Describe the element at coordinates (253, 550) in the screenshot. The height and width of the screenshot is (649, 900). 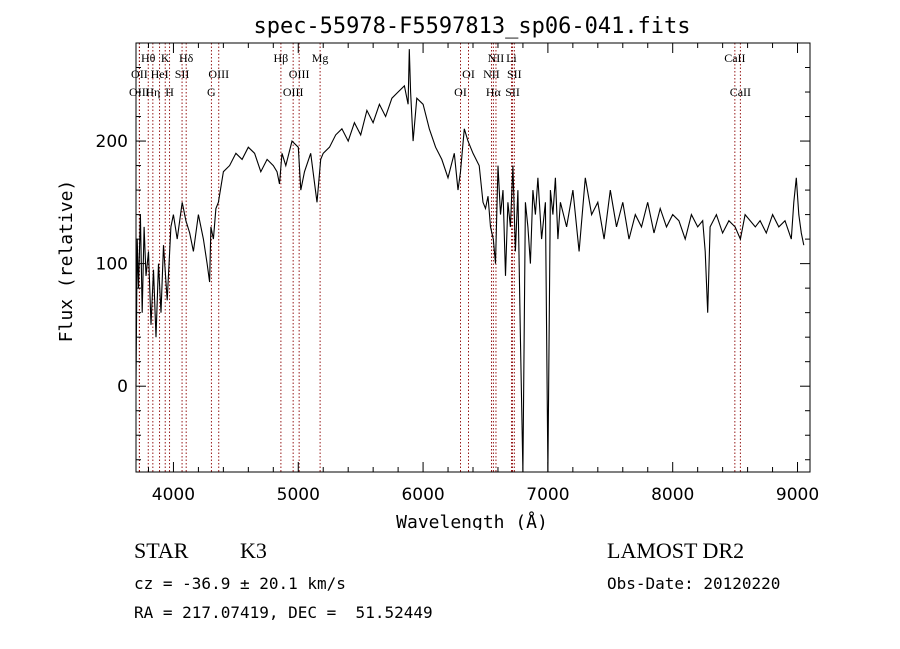
I see `object-subclass: K3` at that location.